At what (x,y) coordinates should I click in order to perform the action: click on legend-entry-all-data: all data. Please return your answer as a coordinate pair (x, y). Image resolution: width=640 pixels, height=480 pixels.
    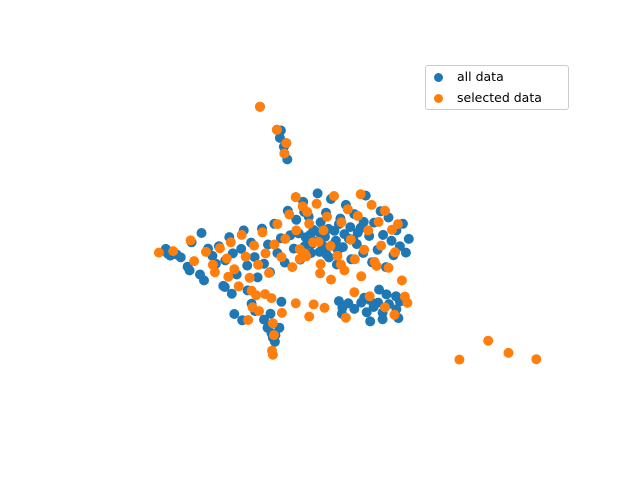
    Looking at the image, I should click on (469, 77).